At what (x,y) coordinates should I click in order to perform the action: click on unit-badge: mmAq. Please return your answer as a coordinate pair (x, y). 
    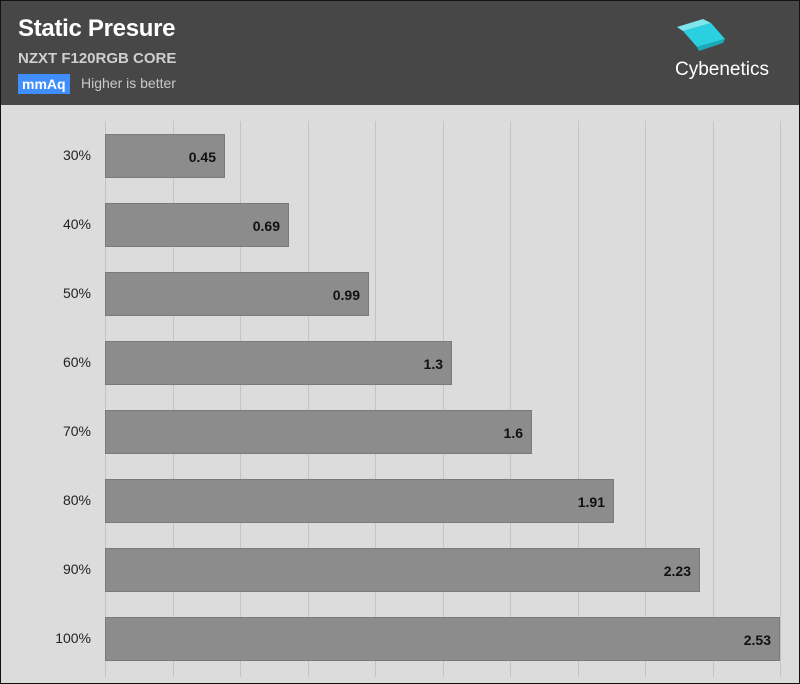
    Looking at the image, I should click on (44, 84).